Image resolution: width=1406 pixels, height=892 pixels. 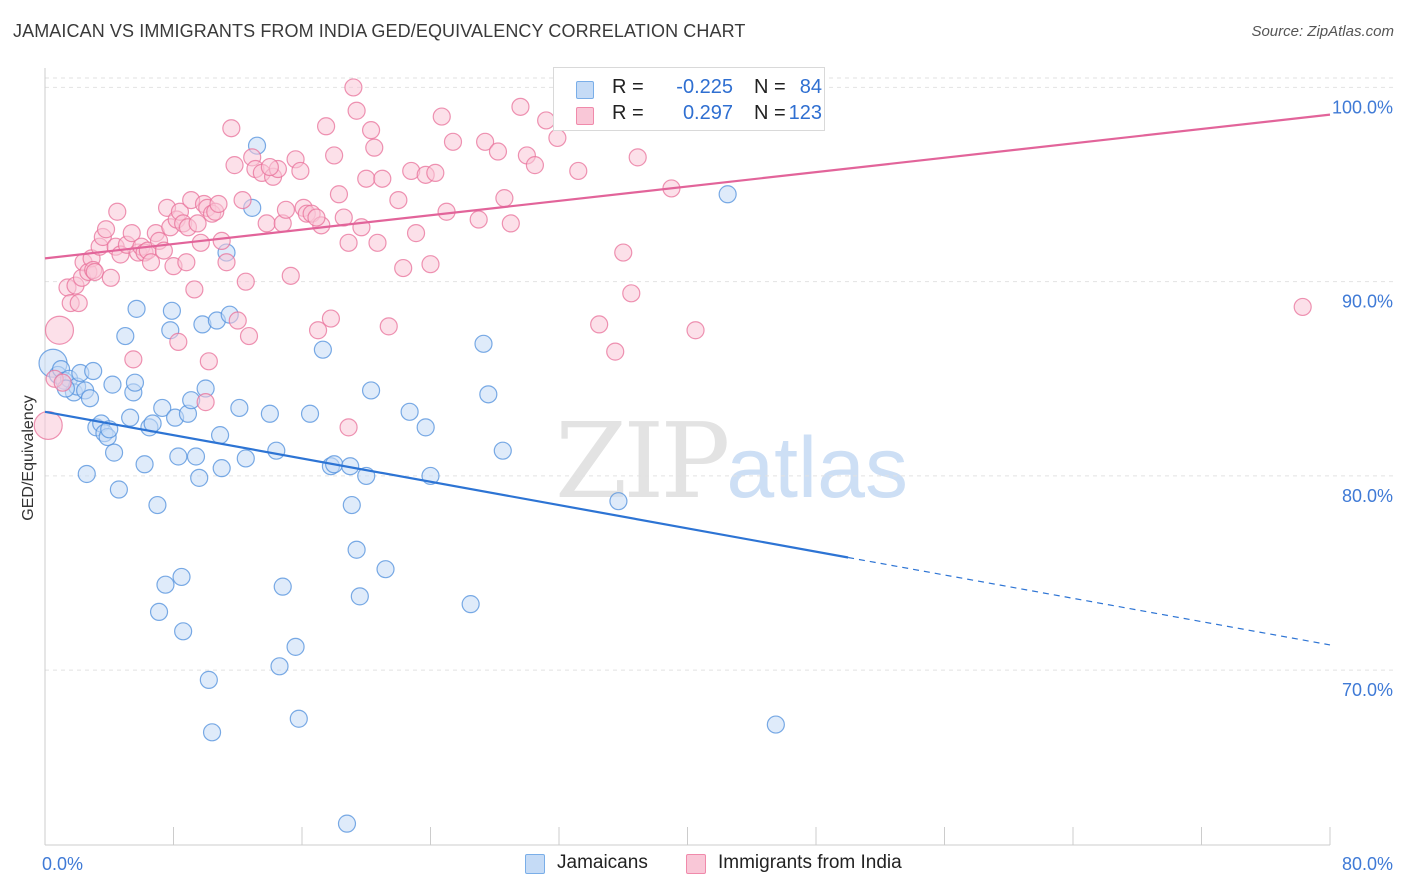 What do you see at coordinates (642, 461) in the screenshot?
I see `watermark-zip: ZIP` at bounding box center [642, 461].